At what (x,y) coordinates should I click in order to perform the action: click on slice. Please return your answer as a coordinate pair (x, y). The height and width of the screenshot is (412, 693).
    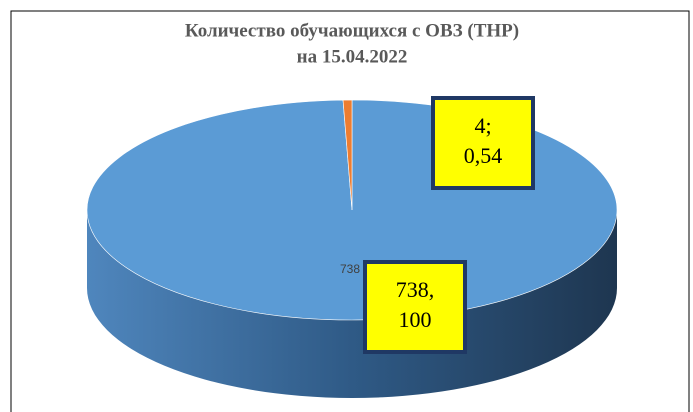
    Looking at the image, I should click on (347, 155).